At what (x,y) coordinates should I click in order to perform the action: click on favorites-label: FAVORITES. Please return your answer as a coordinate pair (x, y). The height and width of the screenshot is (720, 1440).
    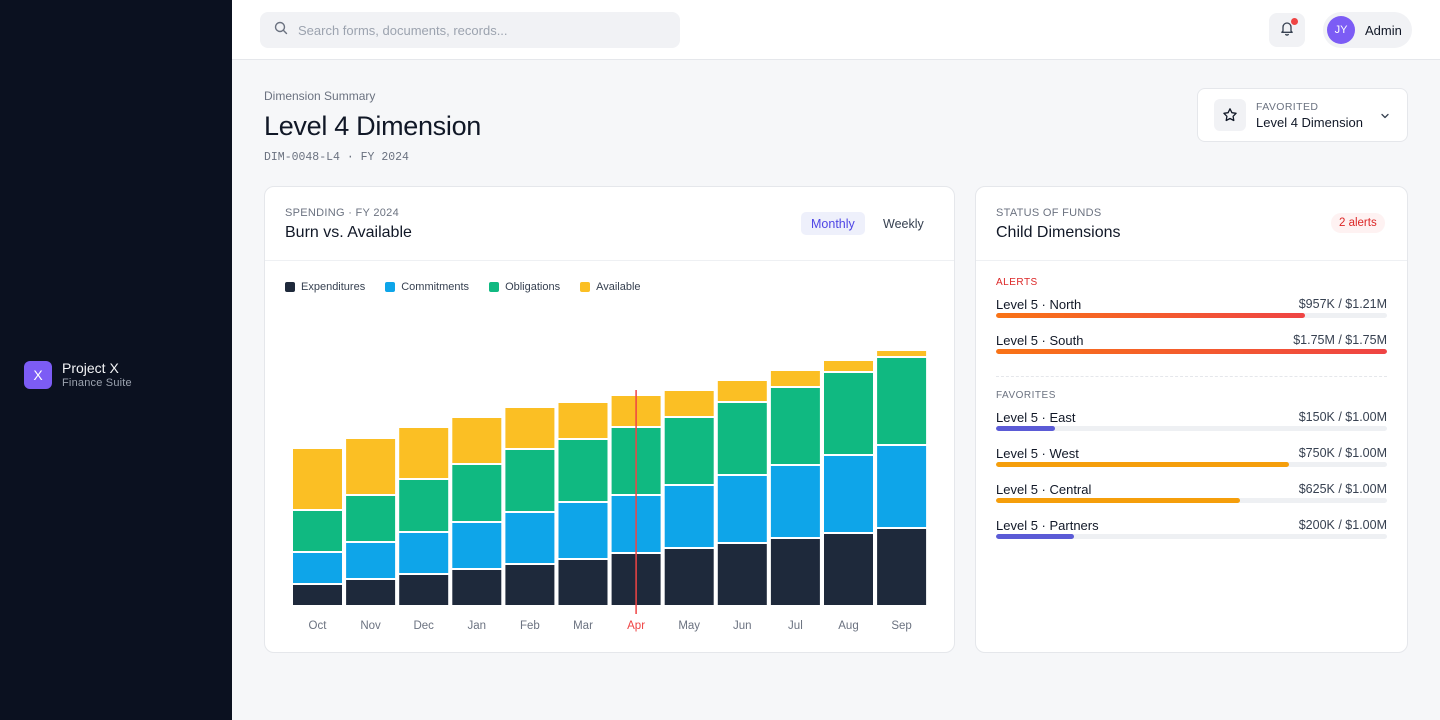
    Looking at the image, I should click on (1026, 395).